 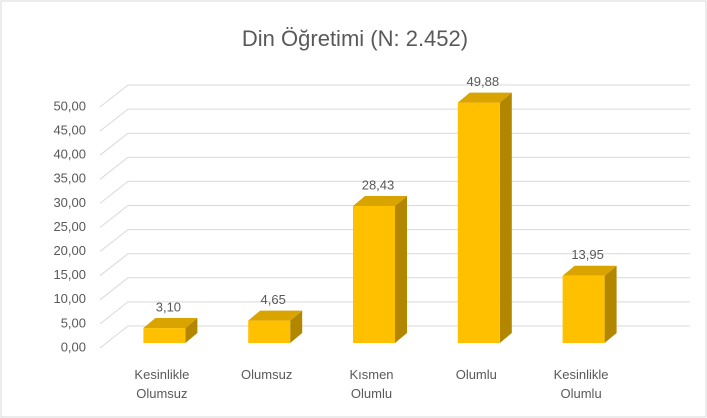 What do you see at coordinates (394, 96) in the screenshot?
I see `grid-line` at bounding box center [394, 96].